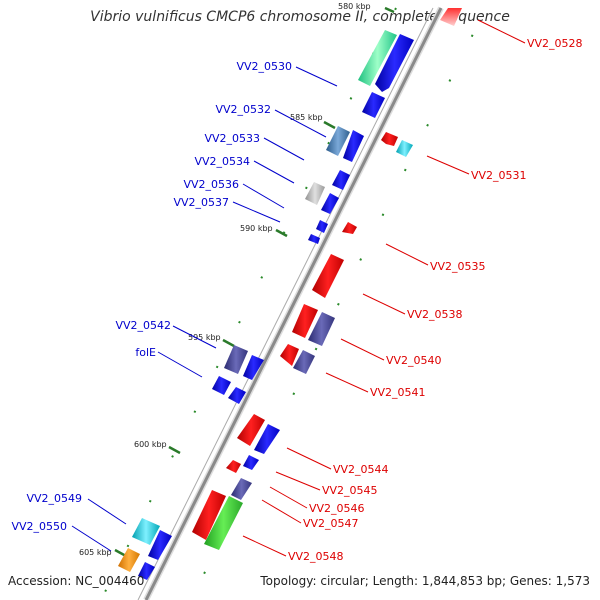  I want to click on gene-label: VV2_0533, so click(232, 138).